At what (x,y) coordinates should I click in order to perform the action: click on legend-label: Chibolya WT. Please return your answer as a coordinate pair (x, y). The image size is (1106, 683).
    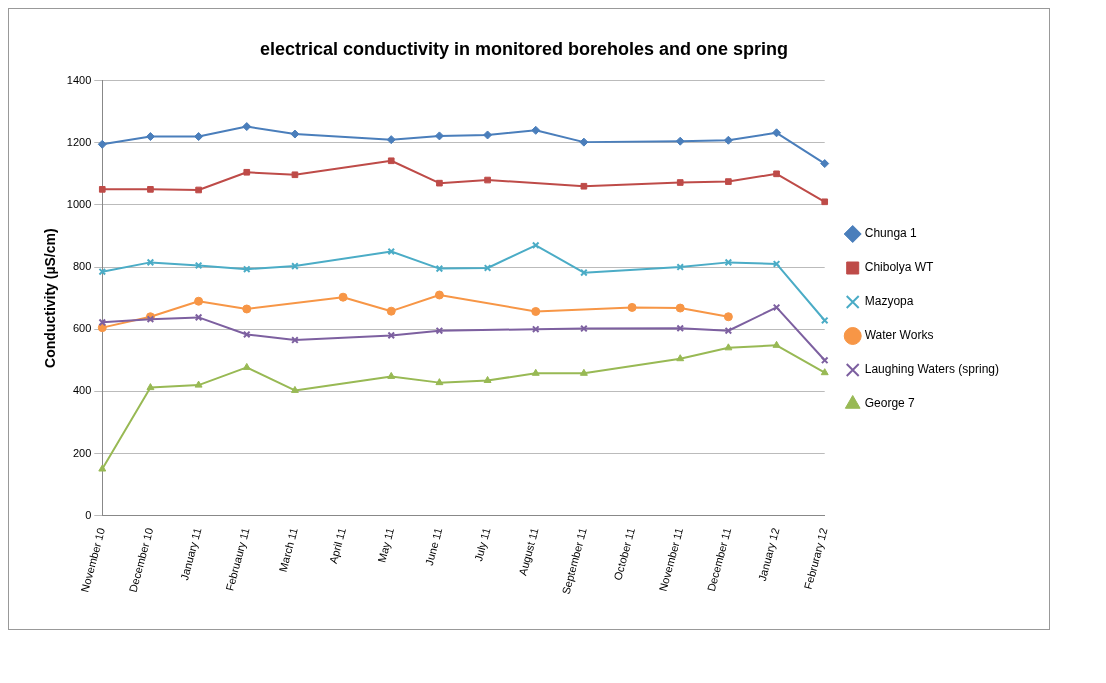
    Looking at the image, I should click on (899, 267).